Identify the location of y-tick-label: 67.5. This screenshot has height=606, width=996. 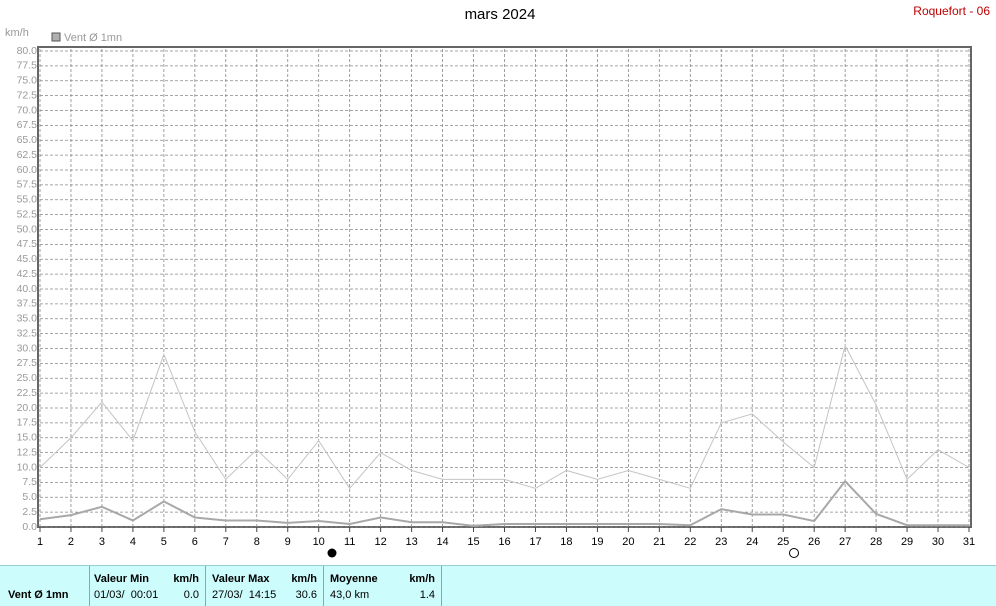
(27, 125).